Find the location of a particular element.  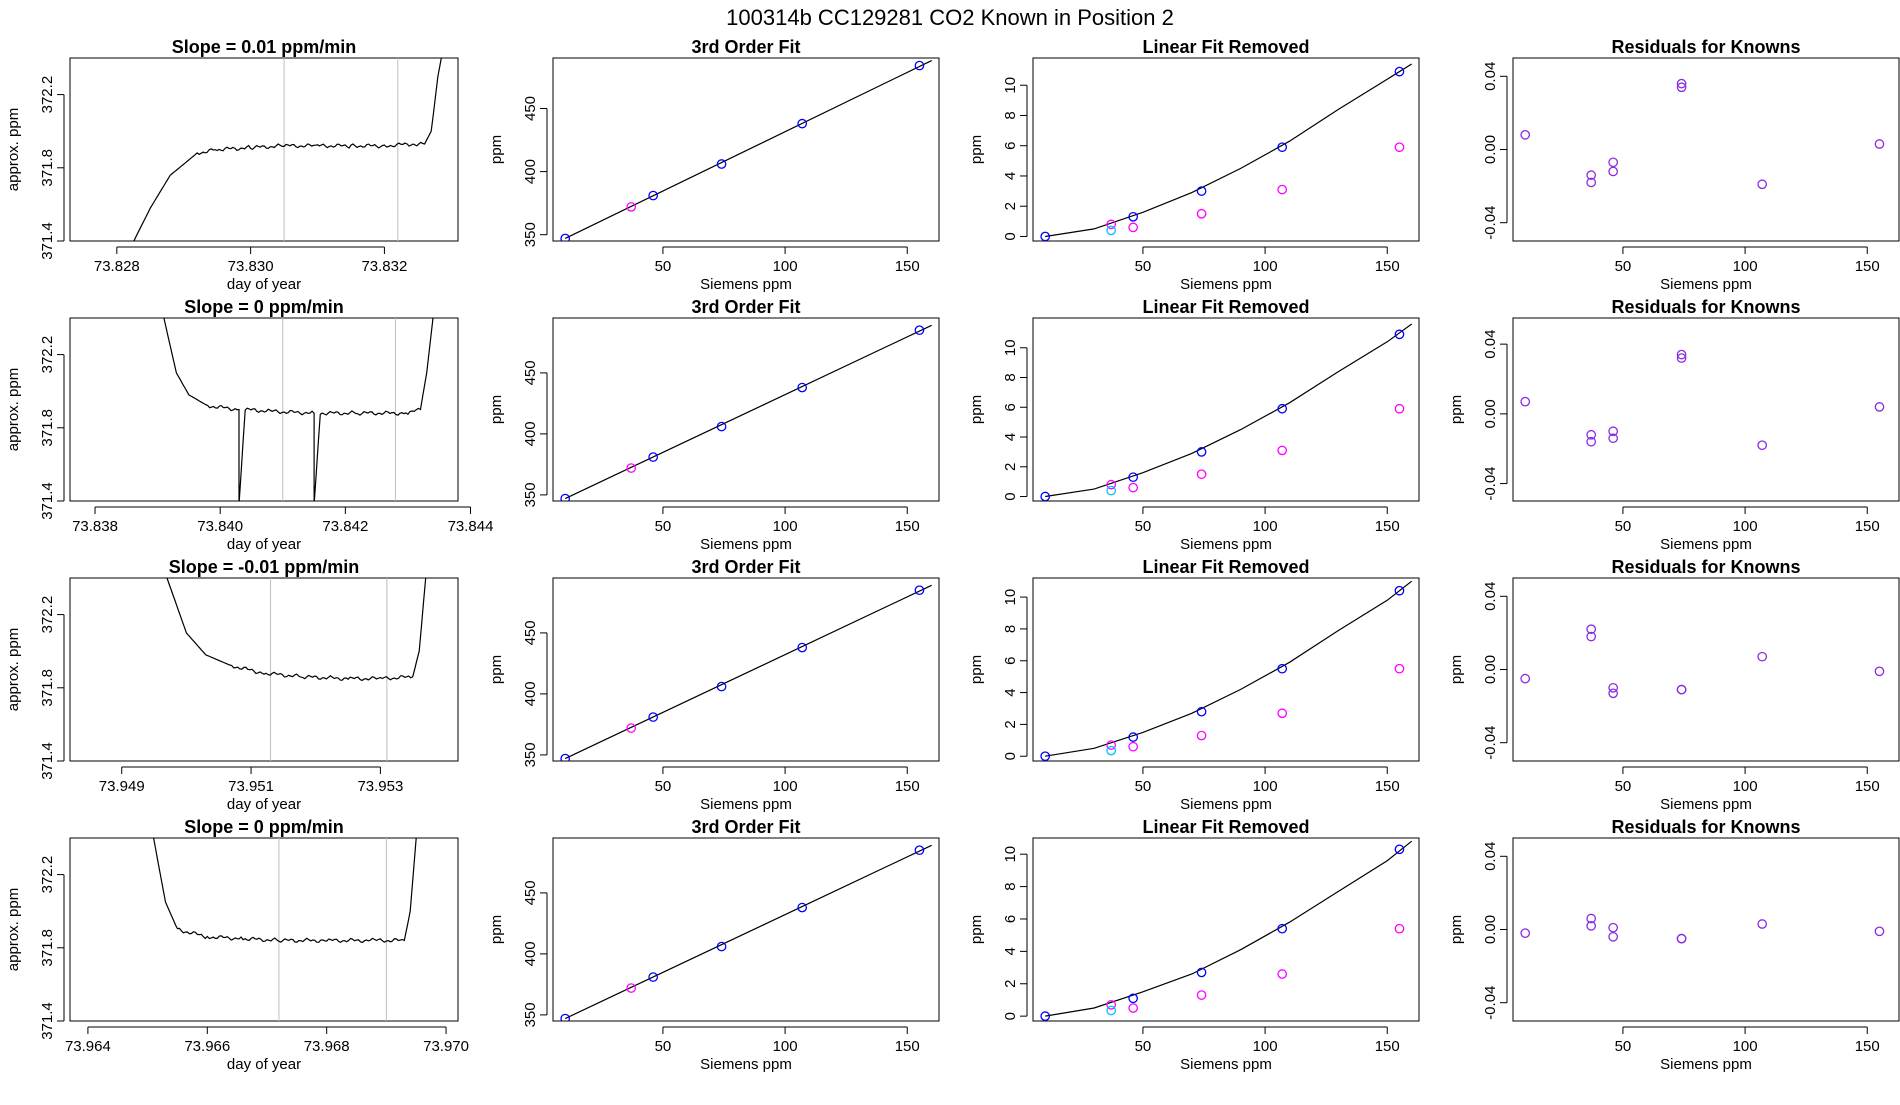

y-tick-label: 371.8 is located at coordinates (47, 948).